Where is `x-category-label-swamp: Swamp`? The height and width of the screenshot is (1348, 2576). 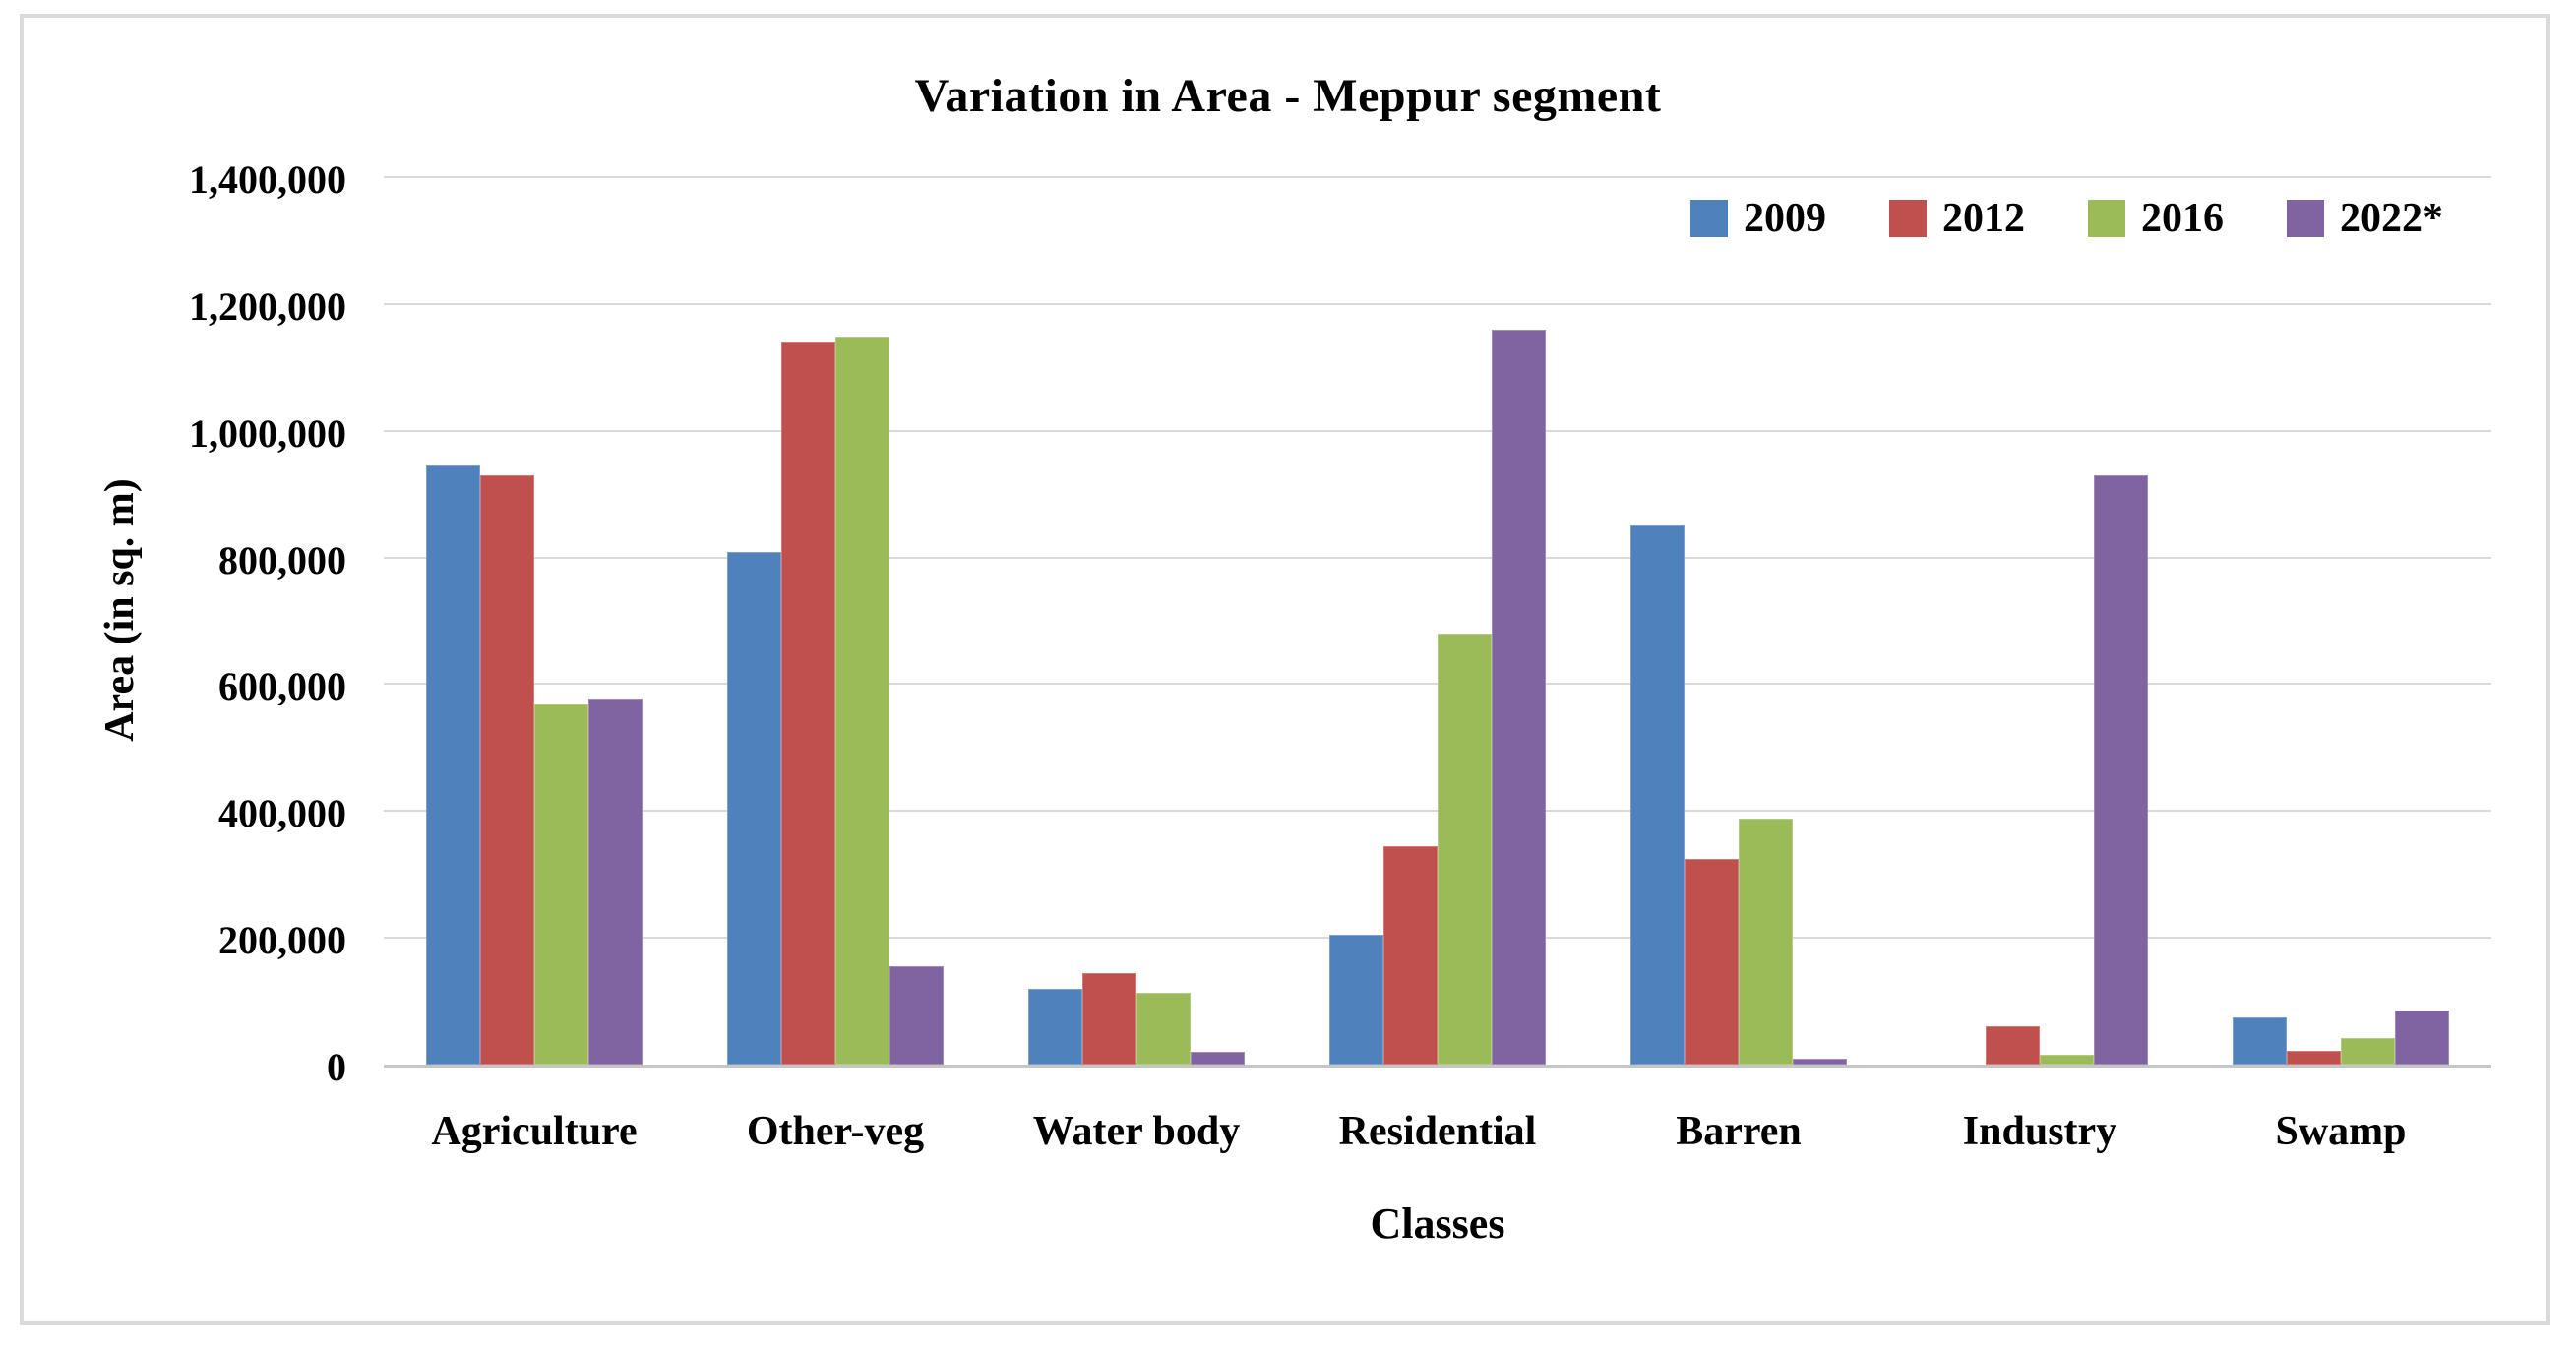 x-category-label-swamp: Swamp is located at coordinates (2341, 1132).